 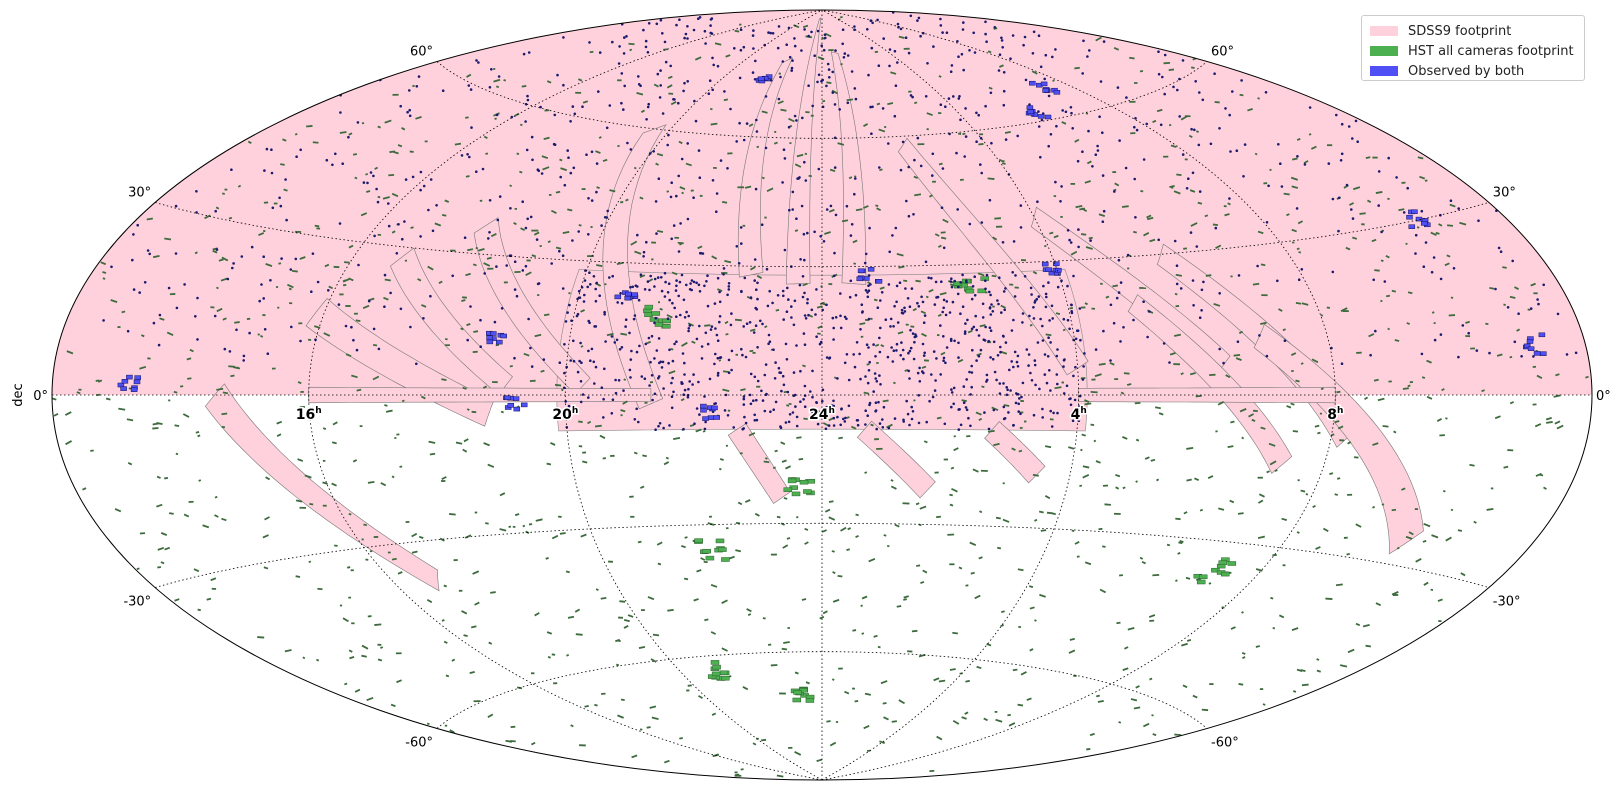 What do you see at coordinates (792, 481) in the screenshot?
I see `hst-cluster-patch` at bounding box center [792, 481].